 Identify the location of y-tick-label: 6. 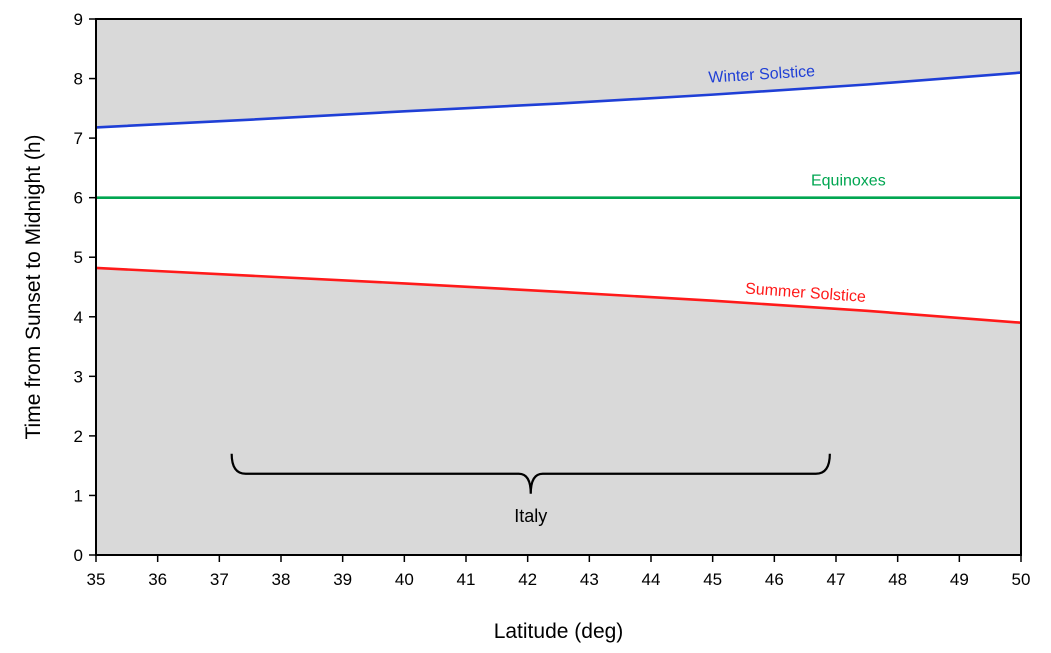
(78, 198).